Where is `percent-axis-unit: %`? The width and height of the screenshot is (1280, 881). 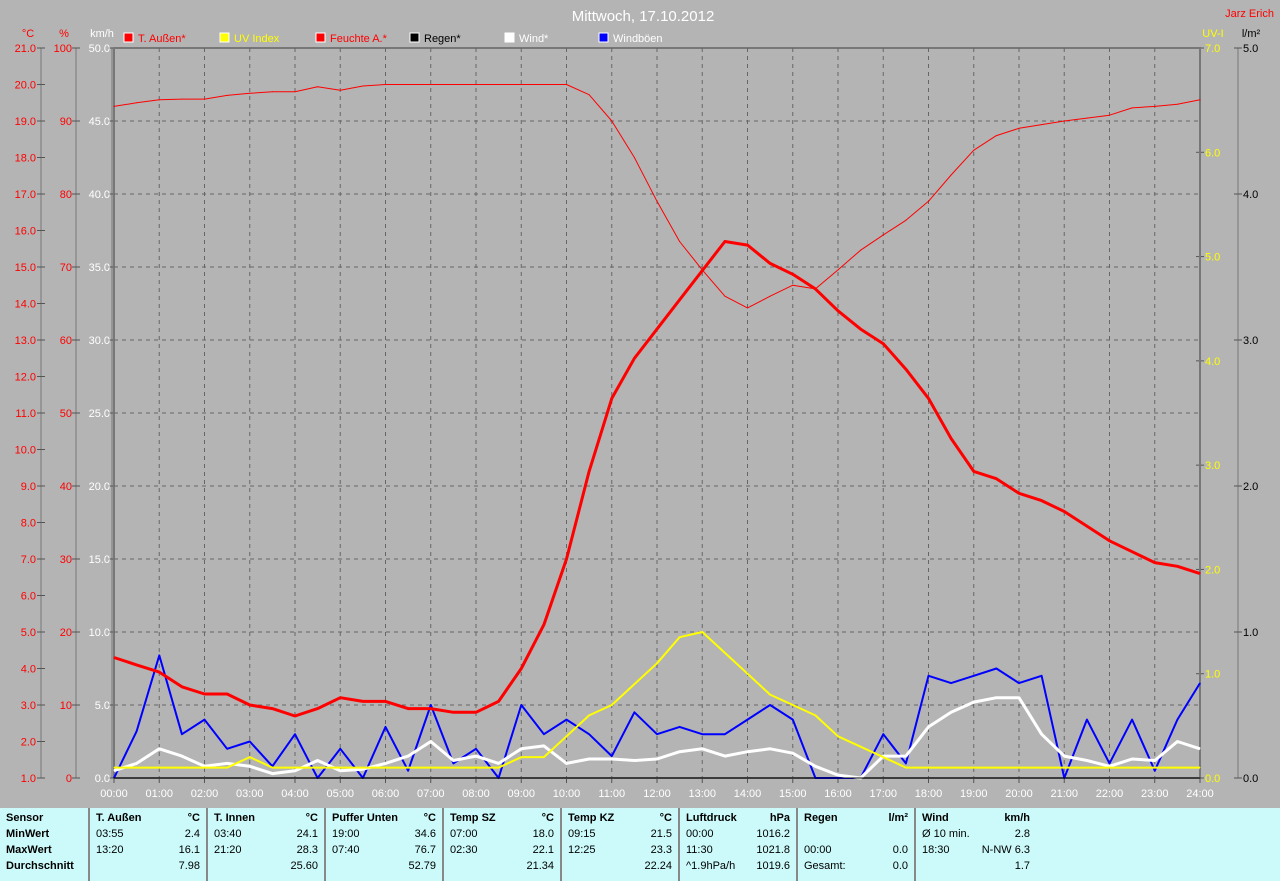 percent-axis-unit: % is located at coordinates (64, 34).